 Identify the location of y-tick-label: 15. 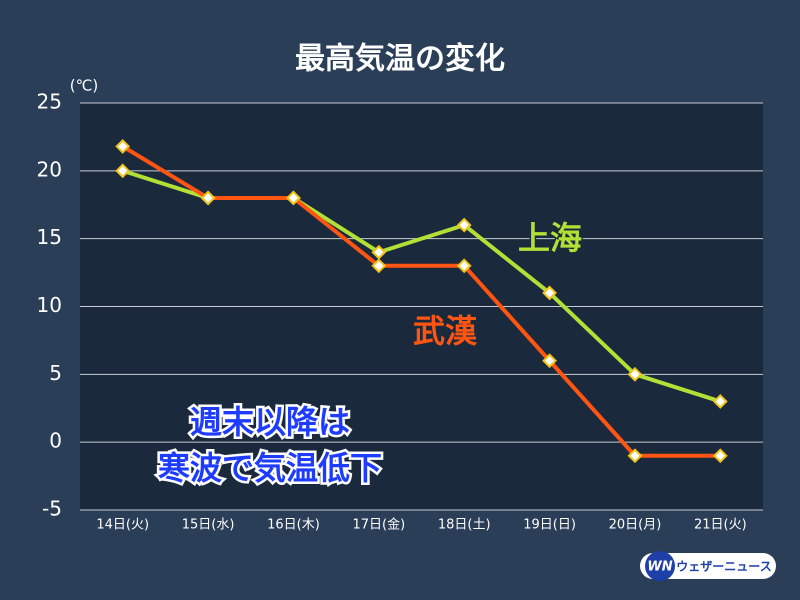
(49, 237).